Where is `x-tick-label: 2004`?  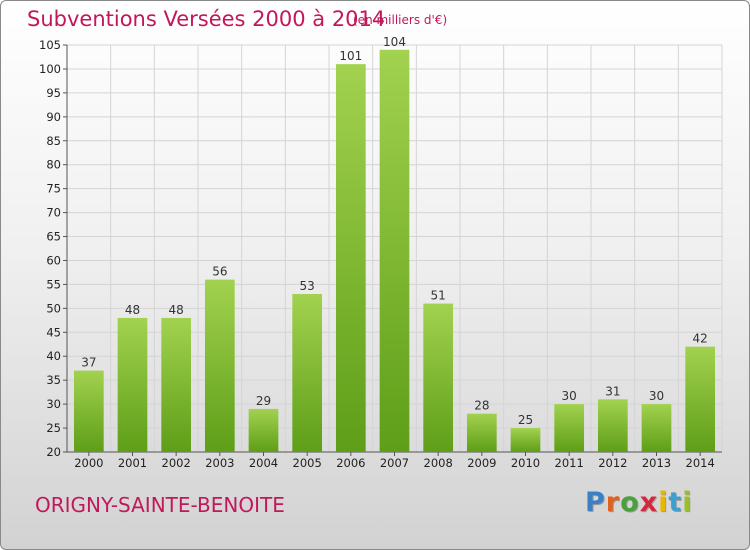
x-tick-label: 2004 is located at coordinates (263, 463).